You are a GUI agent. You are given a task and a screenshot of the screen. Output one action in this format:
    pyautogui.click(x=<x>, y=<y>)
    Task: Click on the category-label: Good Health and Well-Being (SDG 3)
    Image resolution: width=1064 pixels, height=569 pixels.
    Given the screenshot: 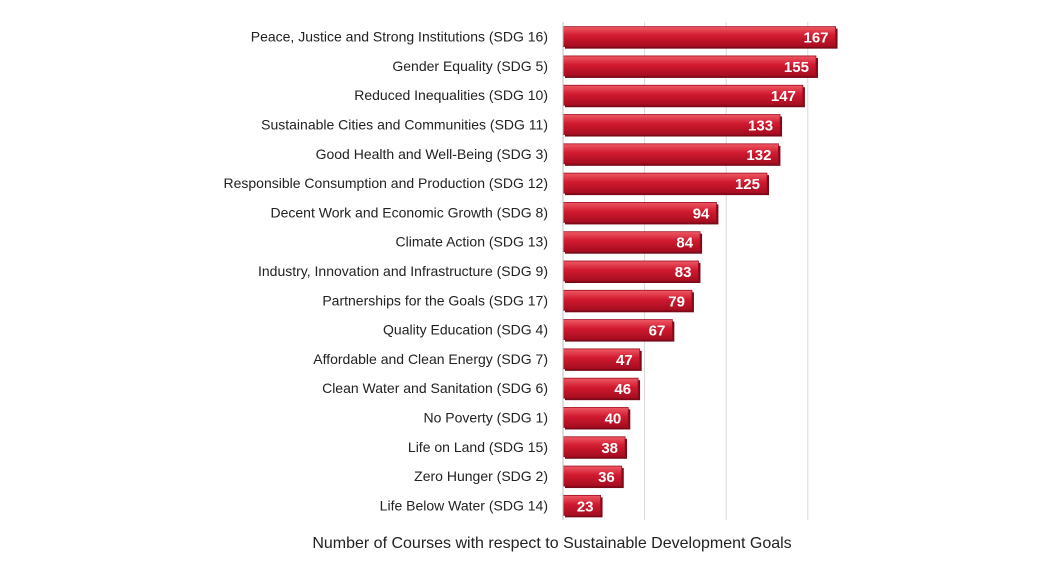 What is the action you would take?
    pyautogui.click(x=432, y=154)
    